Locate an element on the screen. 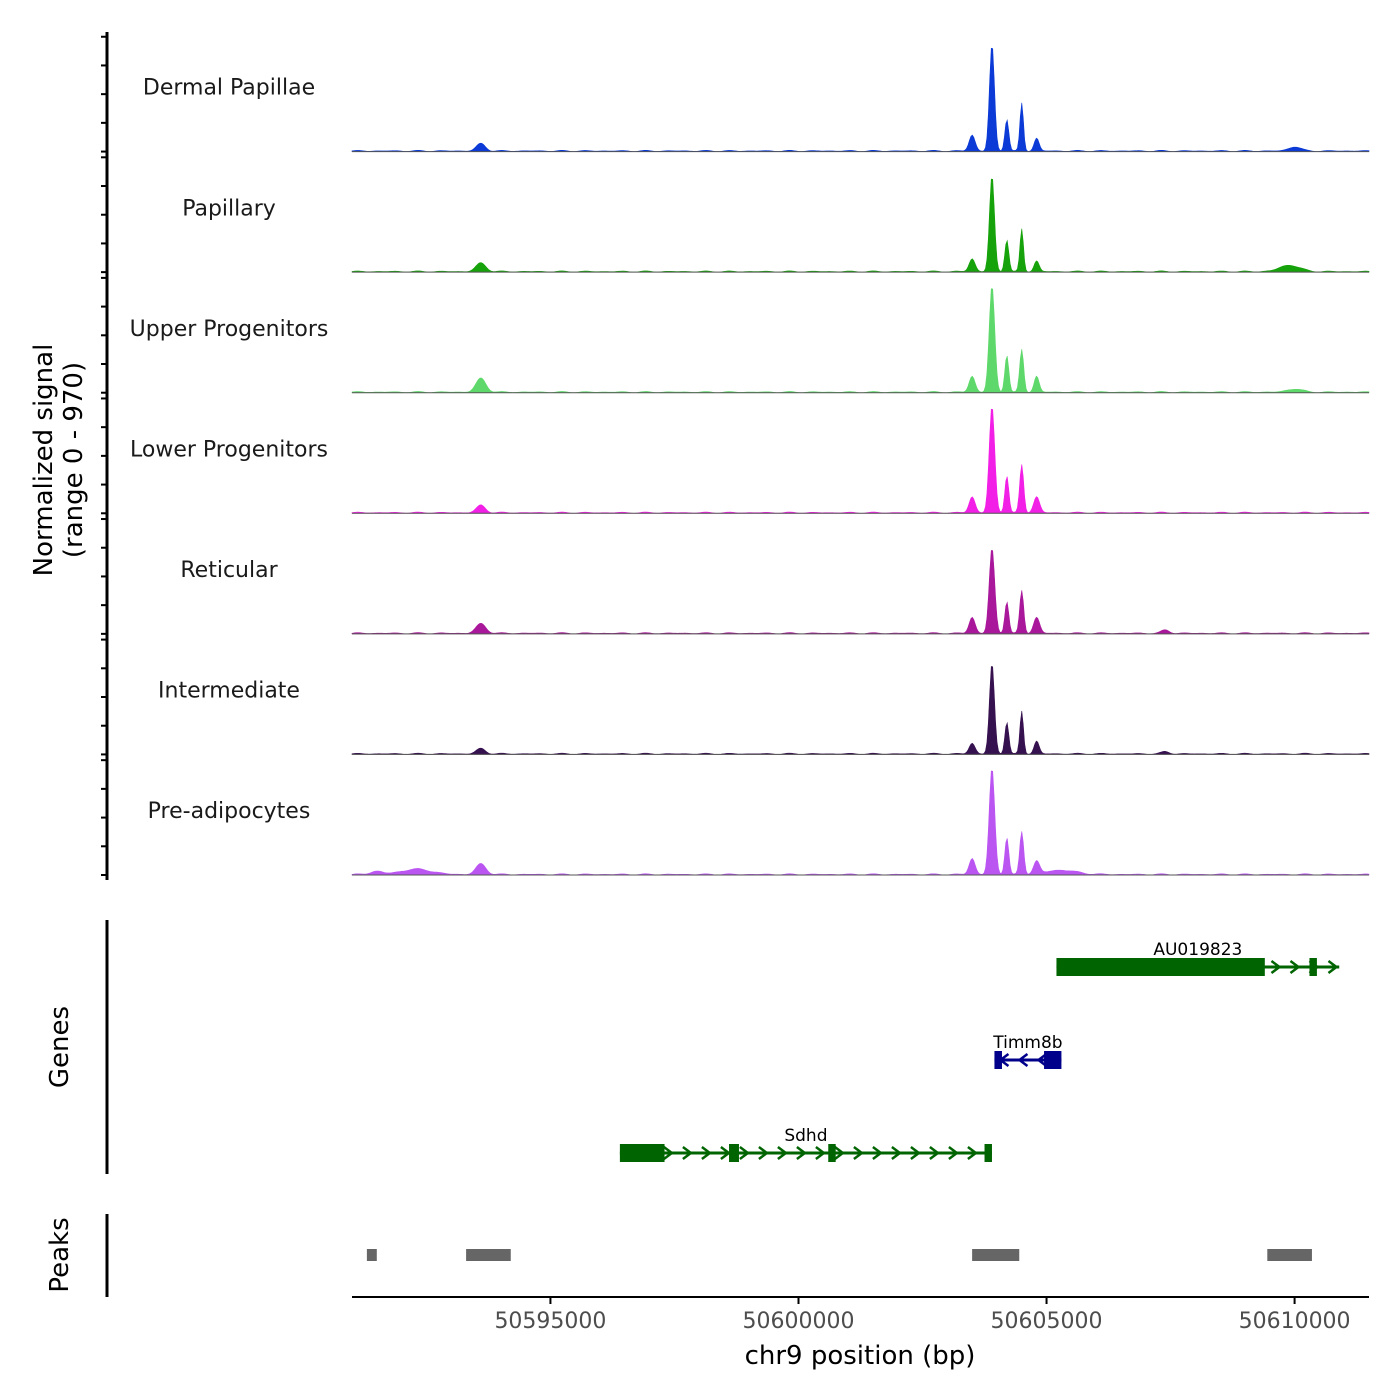 This screenshot has width=1400, height=1400. gene-annotations: AU019823 Timm8b Sdhd is located at coordinates (979, 1051).